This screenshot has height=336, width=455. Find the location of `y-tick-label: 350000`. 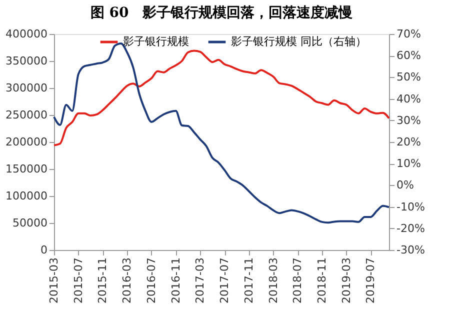

y-tick-label: 350000 is located at coordinates (27, 61).